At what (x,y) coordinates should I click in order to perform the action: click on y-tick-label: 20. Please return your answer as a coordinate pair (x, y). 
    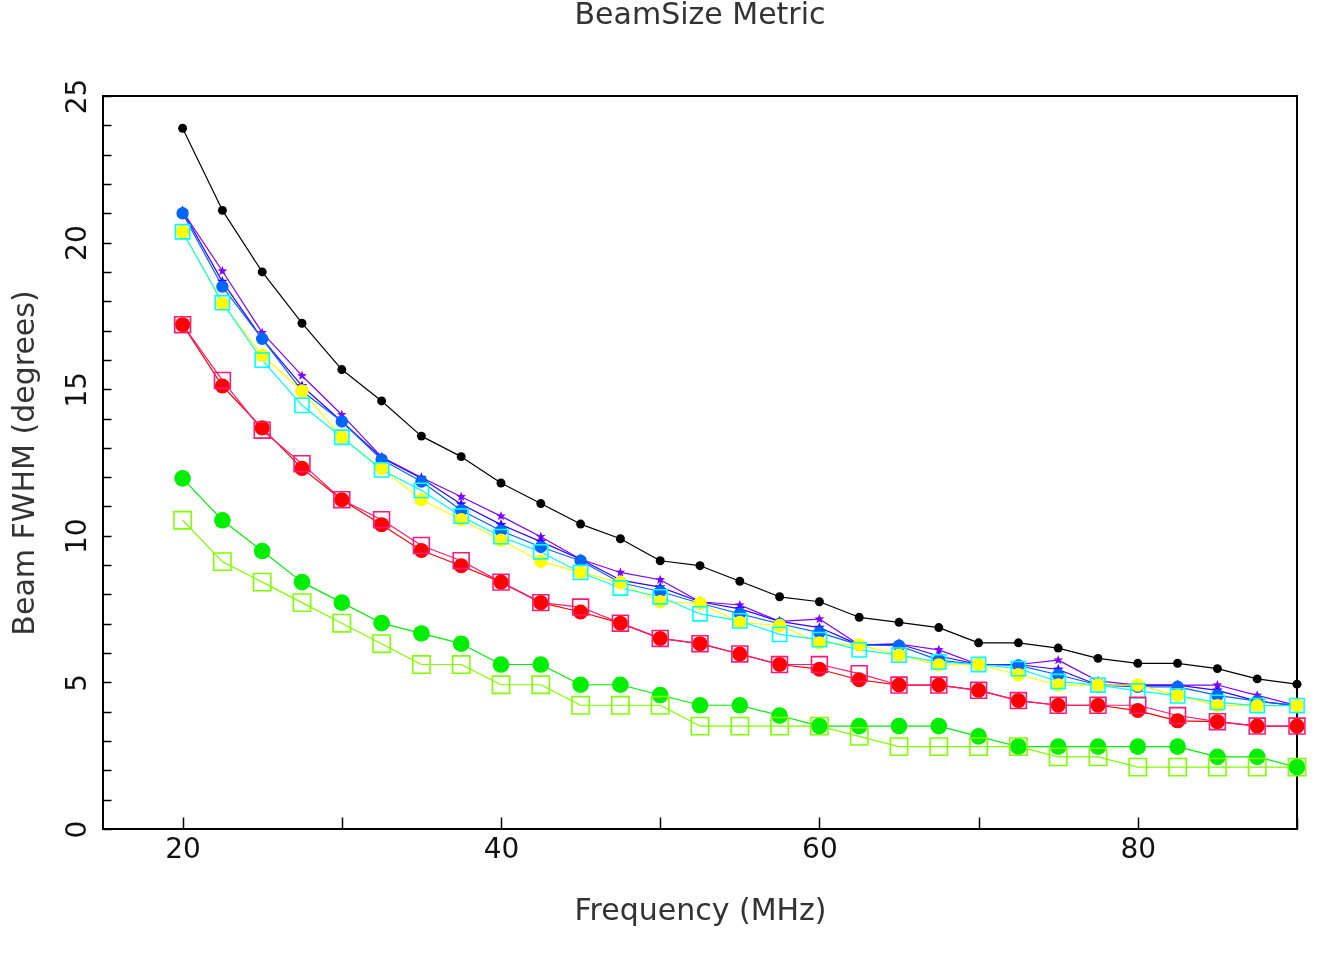
    Looking at the image, I should click on (76, 243).